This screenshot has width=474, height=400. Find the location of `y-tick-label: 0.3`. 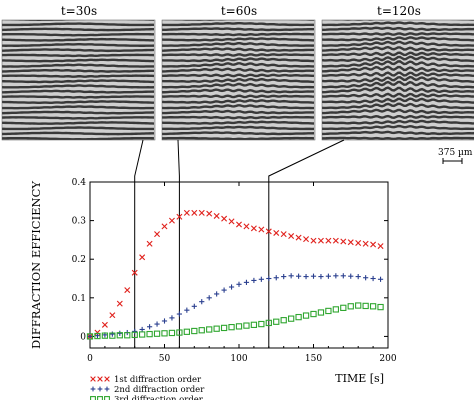

y-tick-label: 0.3 is located at coordinates (79, 222).